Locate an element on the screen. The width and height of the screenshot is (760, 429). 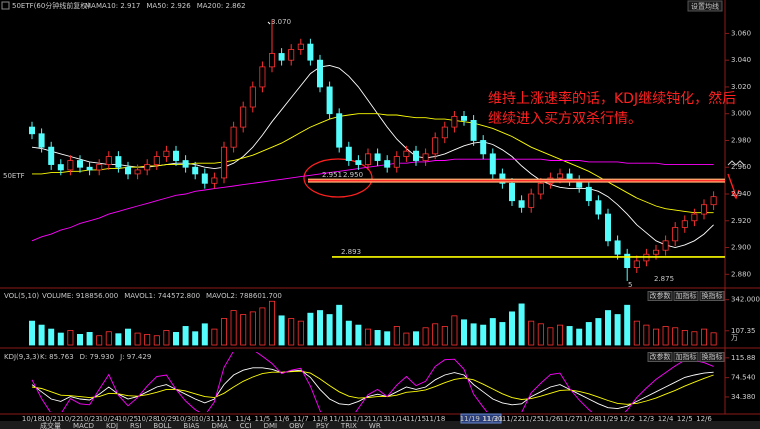
settings-button-label: 设置均线 is located at coordinates (705, 6).